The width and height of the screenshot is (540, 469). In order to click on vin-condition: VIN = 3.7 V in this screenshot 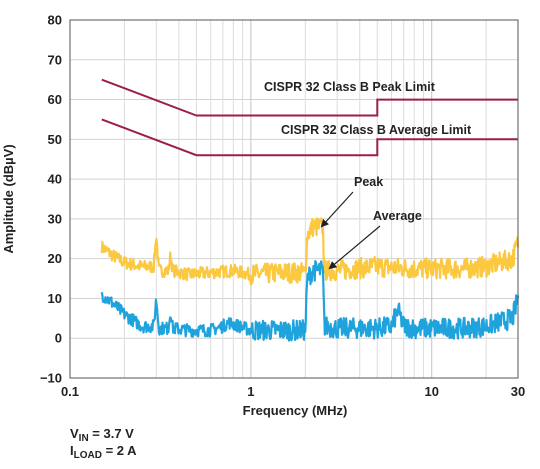, I will do `click(102, 435)`.